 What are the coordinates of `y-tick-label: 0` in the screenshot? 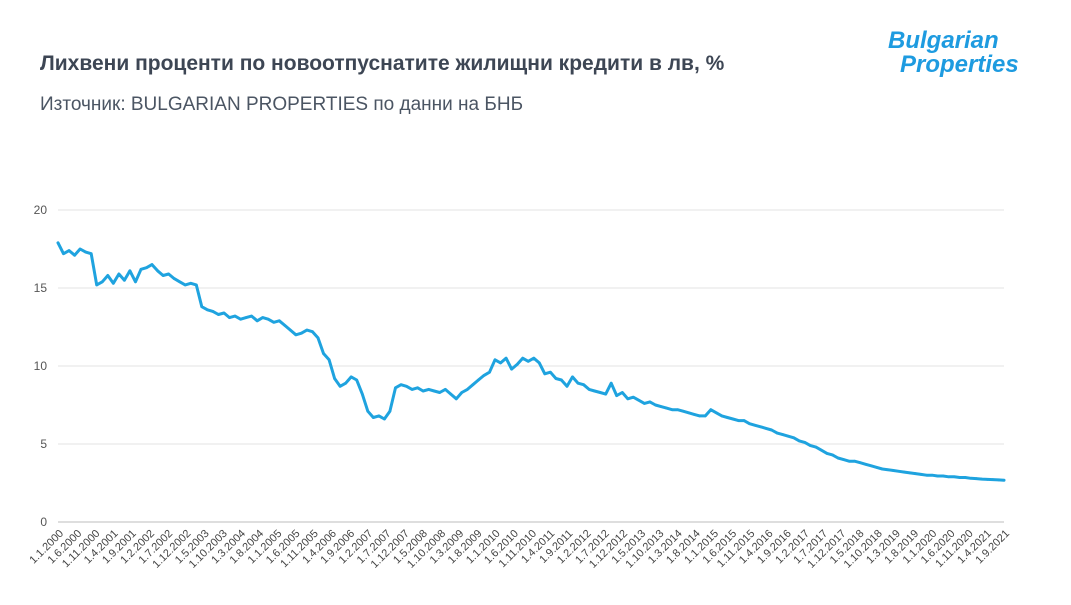 It's located at (43, 522).